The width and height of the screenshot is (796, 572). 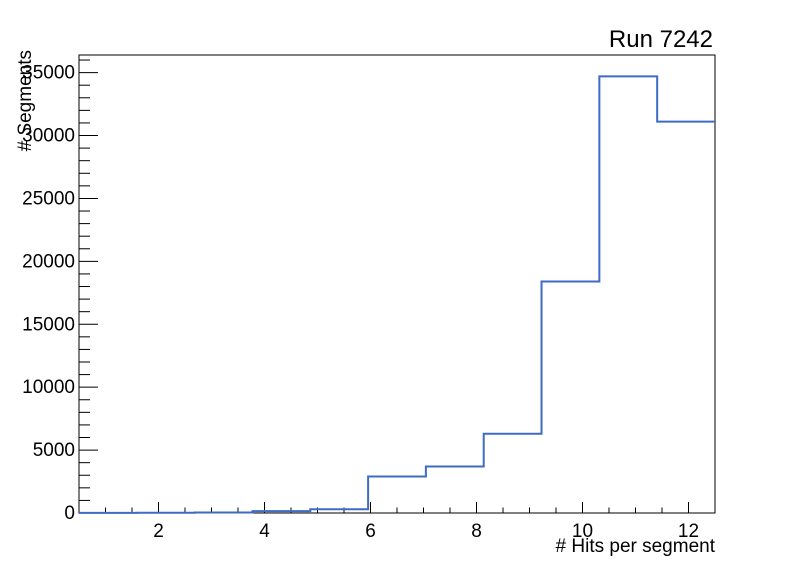 I want to click on y-tick-label: 30000, so click(x=48, y=136).